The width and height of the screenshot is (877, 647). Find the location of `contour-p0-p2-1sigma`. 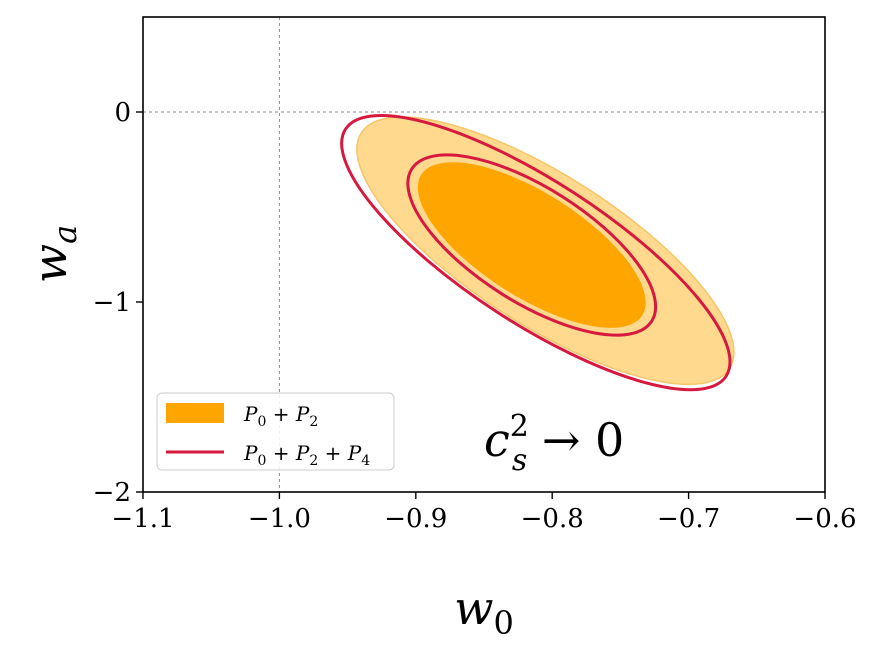

contour-p0-p2-1sigma is located at coordinates (531, 245).